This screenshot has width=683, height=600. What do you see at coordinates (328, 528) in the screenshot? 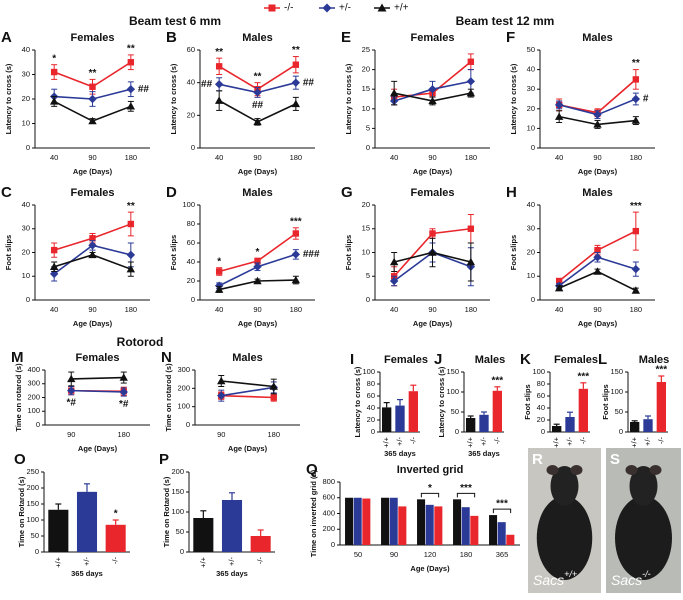
I see `y-tick-label: 200` at bounding box center [328, 528].